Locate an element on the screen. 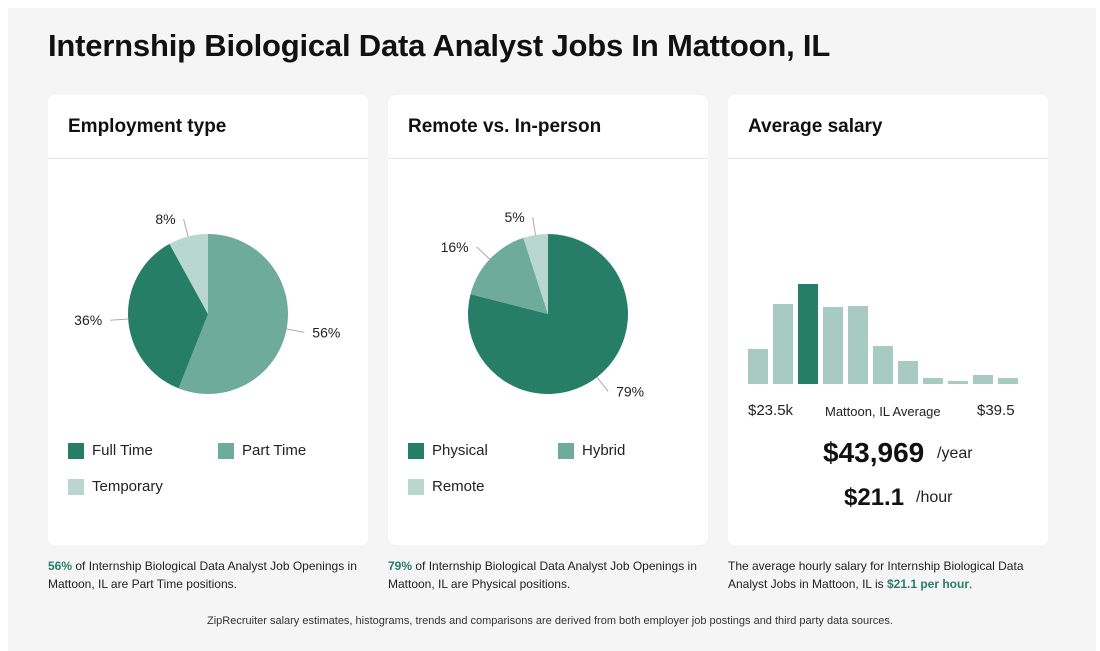 The image size is (1100, 651). remote-pie-chart: 79% 16% 5% is located at coordinates (543, 304).